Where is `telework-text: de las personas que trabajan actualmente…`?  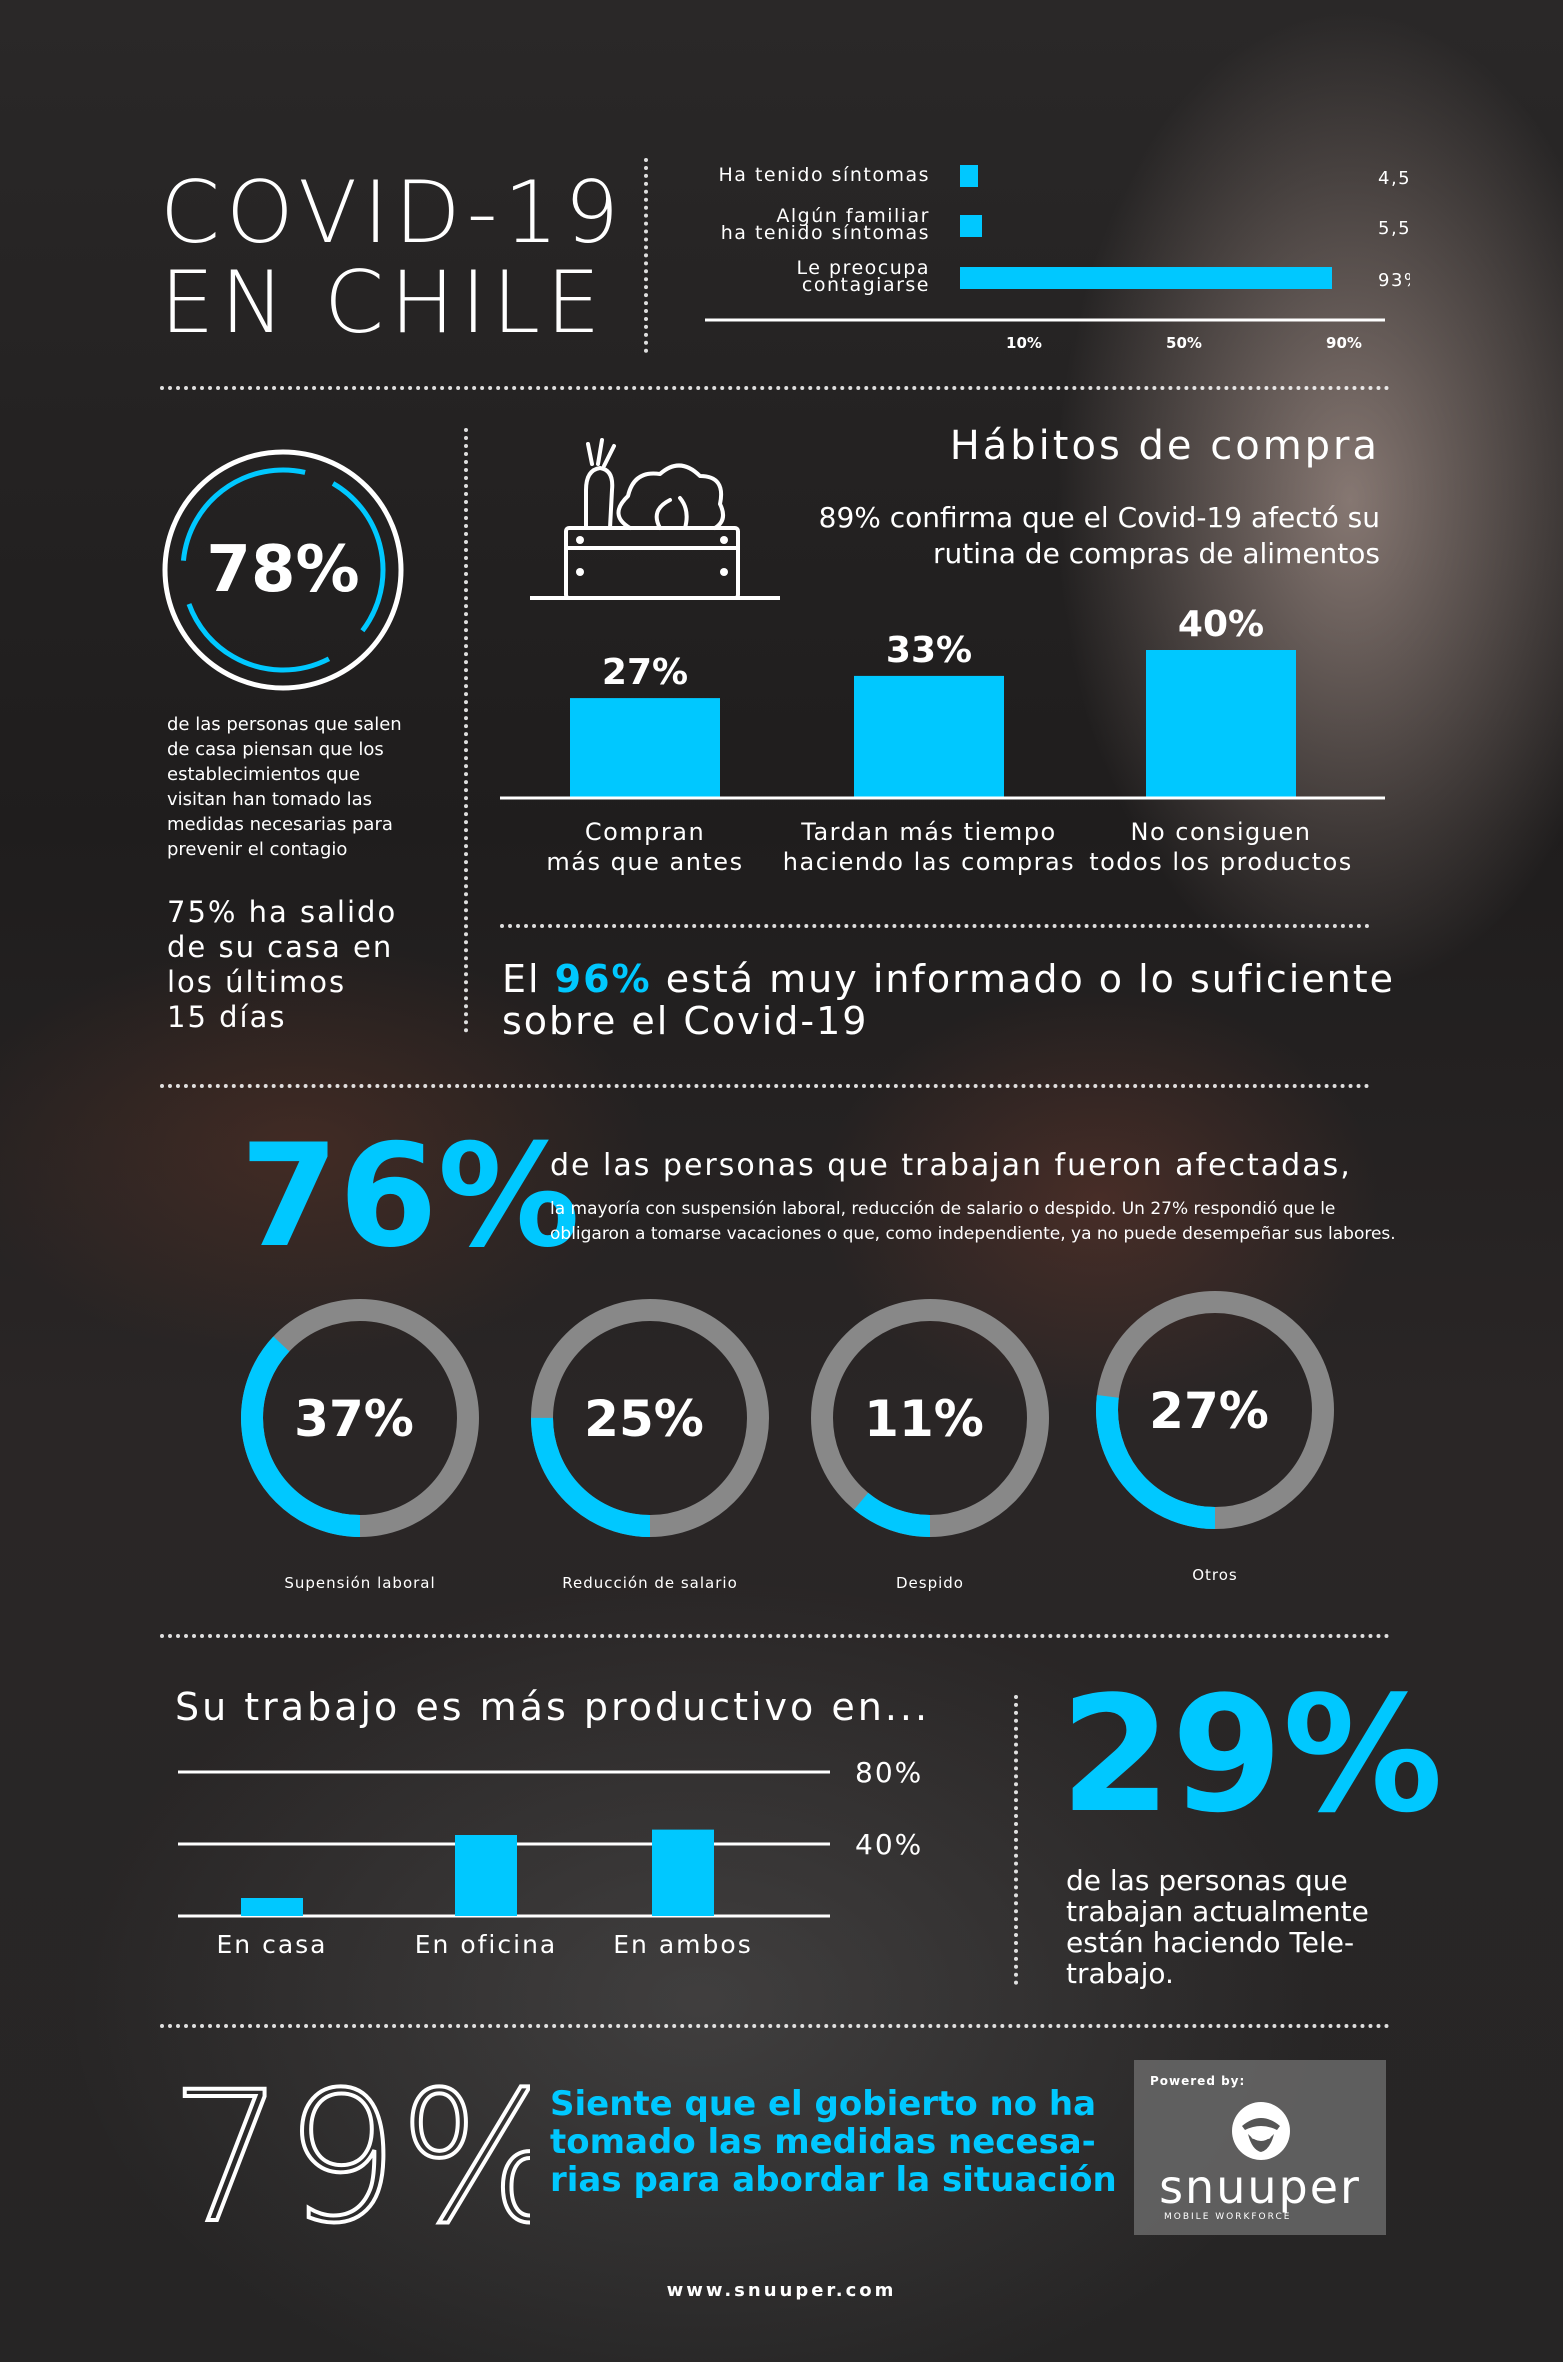
telework-text: de las personas que trabajan actualmente… is located at coordinates (1217, 1927).